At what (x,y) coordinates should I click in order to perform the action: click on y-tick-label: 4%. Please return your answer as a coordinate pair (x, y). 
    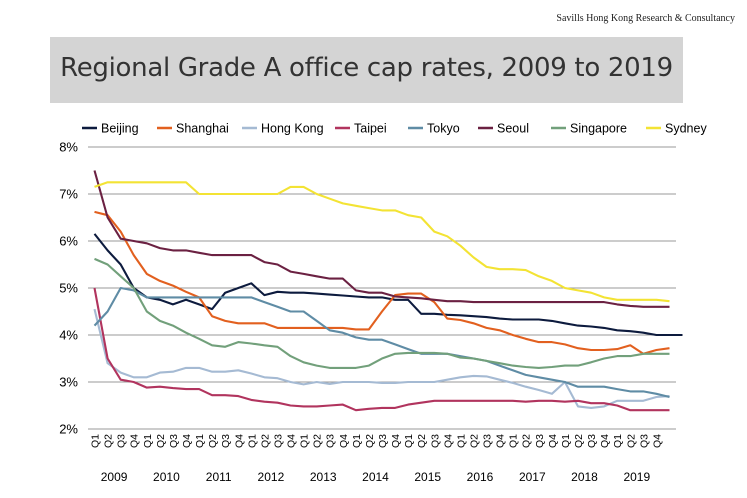
    Looking at the image, I should click on (68, 335).